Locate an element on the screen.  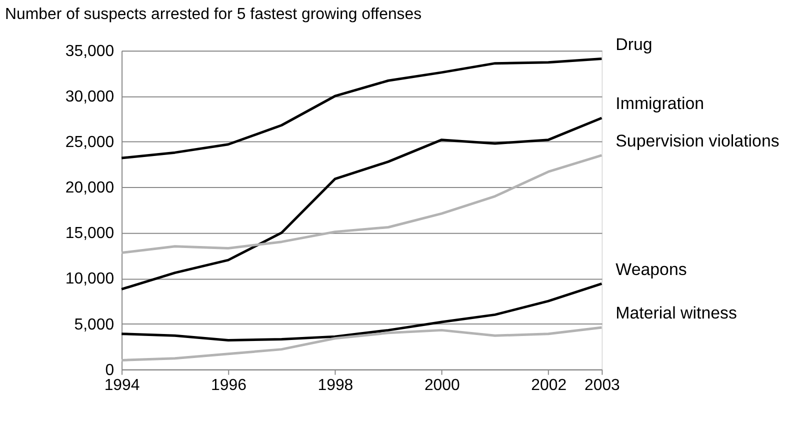
x-tick-label: 1996 is located at coordinates (229, 385).